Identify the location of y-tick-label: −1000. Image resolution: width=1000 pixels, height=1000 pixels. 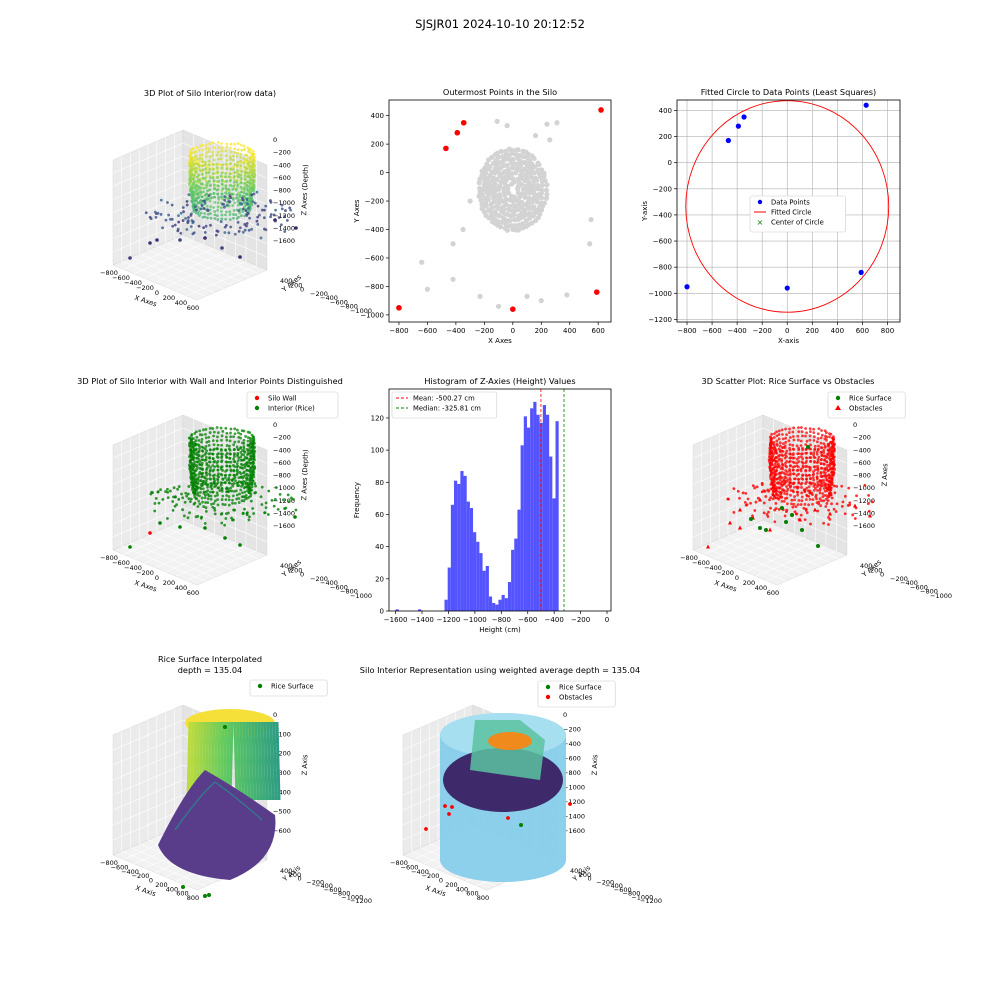
(361, 311).